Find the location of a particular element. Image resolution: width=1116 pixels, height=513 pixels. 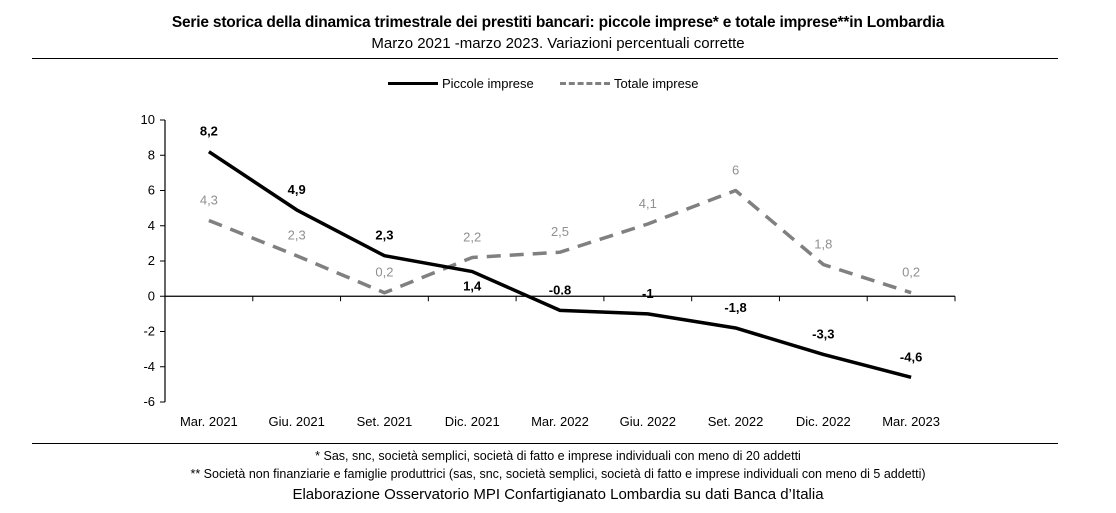

data-label-piccole-imprese: -1 is located at coordinates (648, 293).